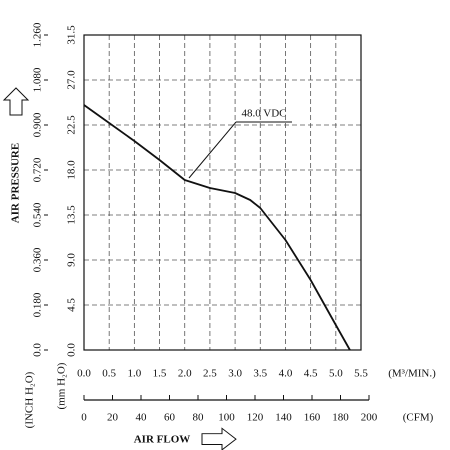  I want to click on x-tick-label: 0.5, so click(109, 374).